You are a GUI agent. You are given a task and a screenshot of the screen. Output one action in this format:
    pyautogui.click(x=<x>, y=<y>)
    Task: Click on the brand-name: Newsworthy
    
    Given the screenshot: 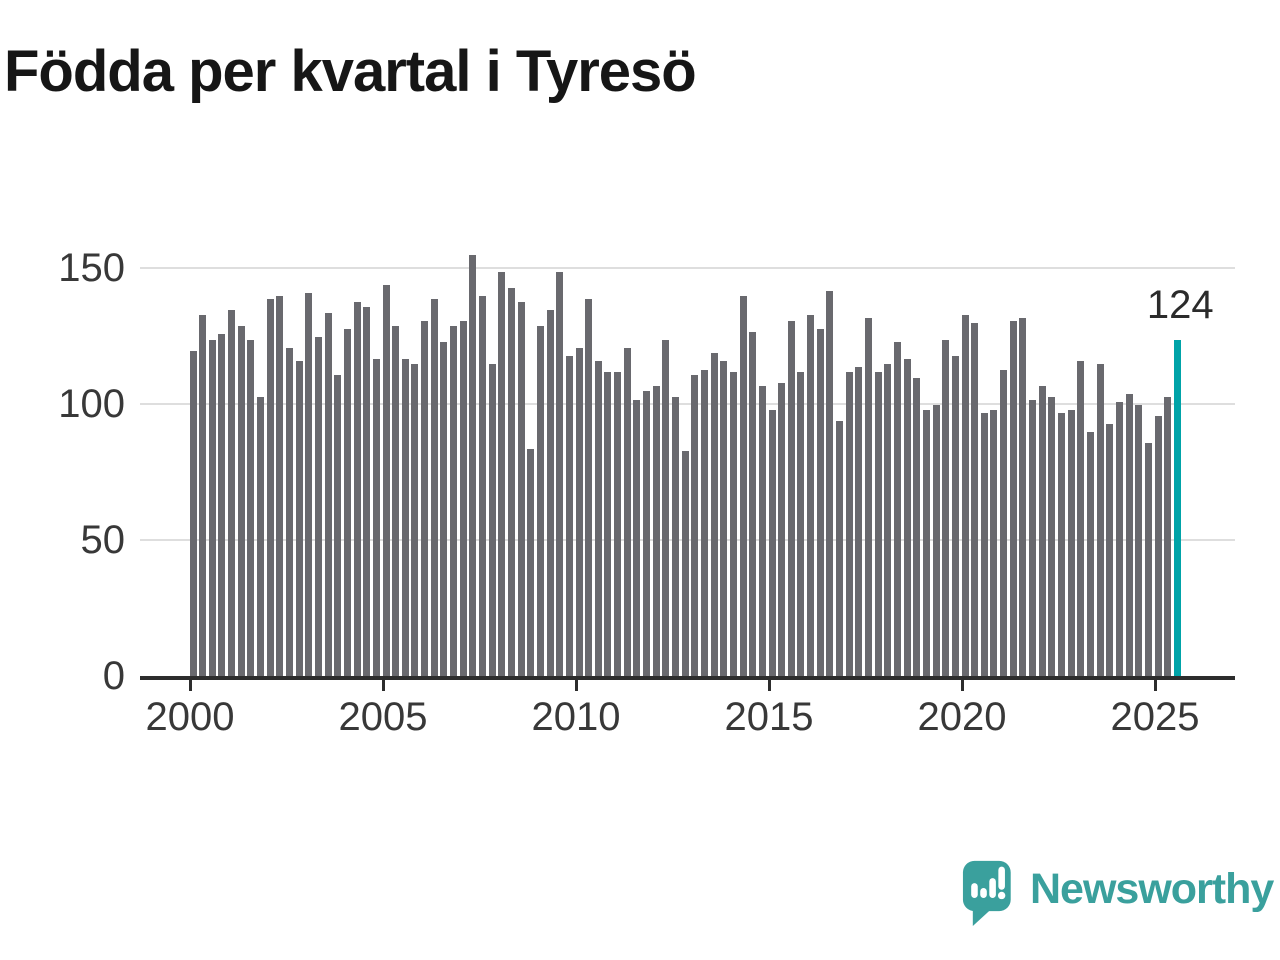 What is the action you would take?
    pyautogui.click(x=1152, y=888)
    